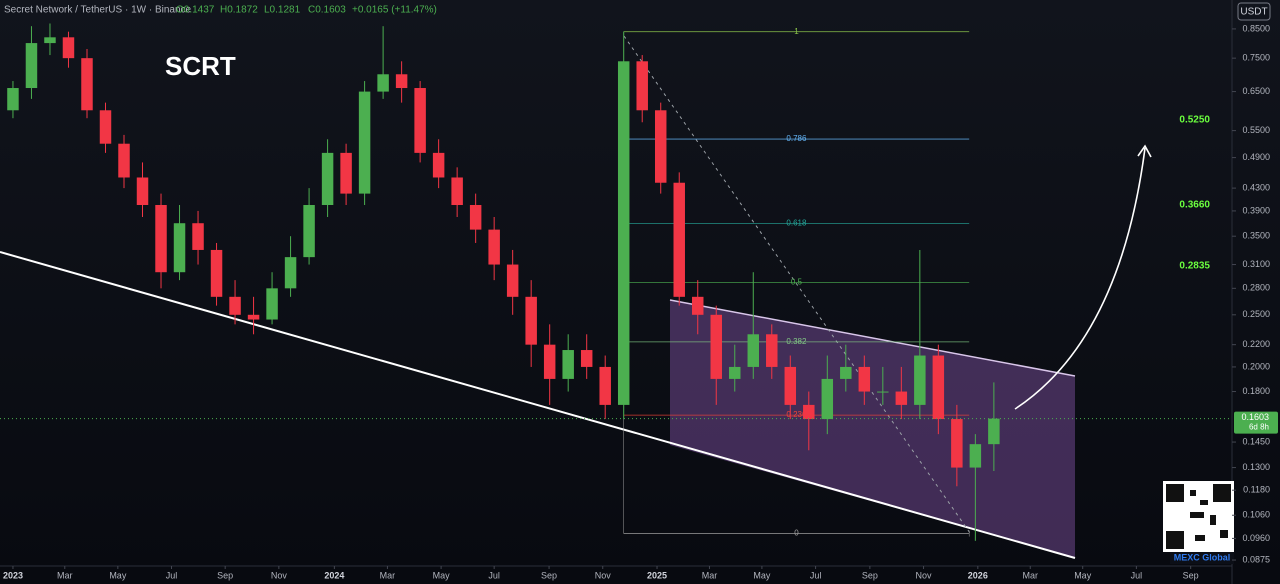  Describe the element at coordinates (1256, 58) in the screenshot. I see `y-tick-label: 0.7500` at that location.